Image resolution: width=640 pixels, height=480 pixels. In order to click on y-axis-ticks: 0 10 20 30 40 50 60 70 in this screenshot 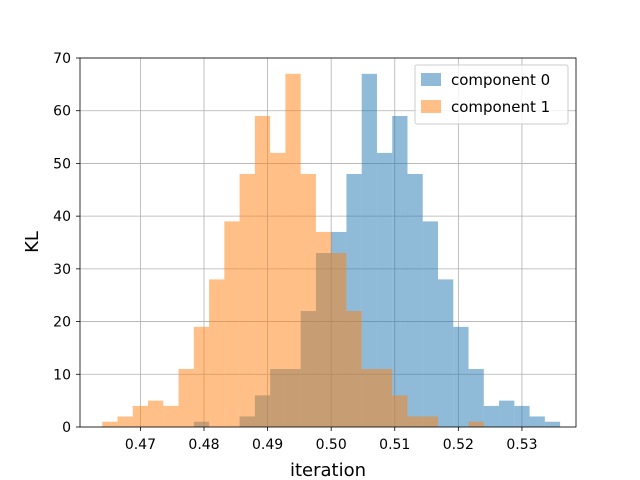, I will do `click(66, 243)`.